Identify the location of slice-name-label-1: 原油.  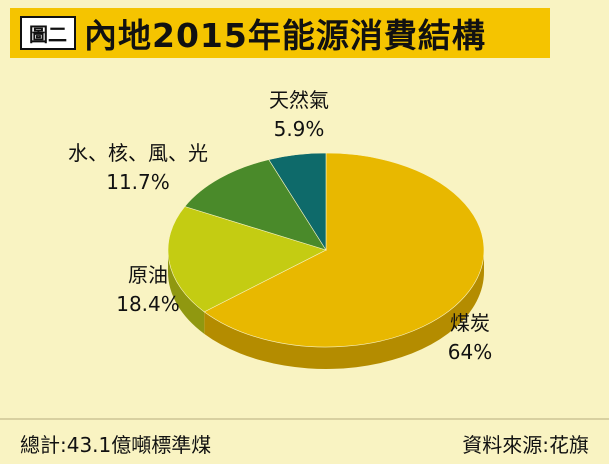
(148, 275).